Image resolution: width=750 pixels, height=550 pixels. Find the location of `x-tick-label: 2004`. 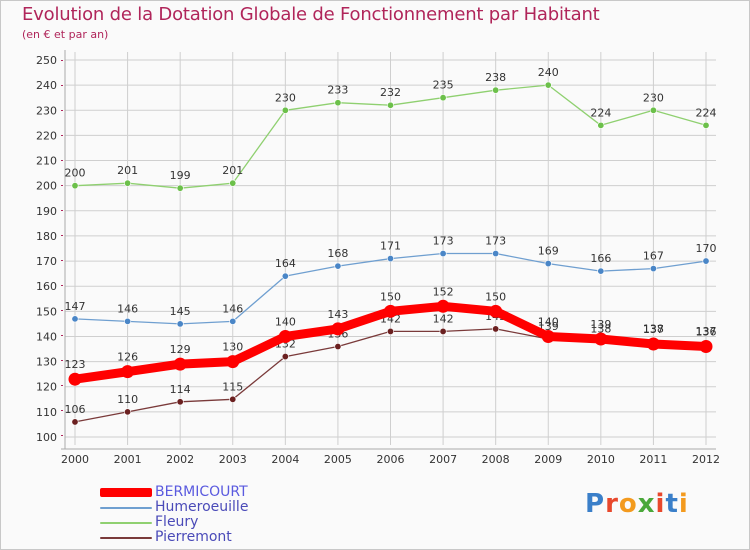

x-tick-label: 2004 is located at coordinates (285, 459).